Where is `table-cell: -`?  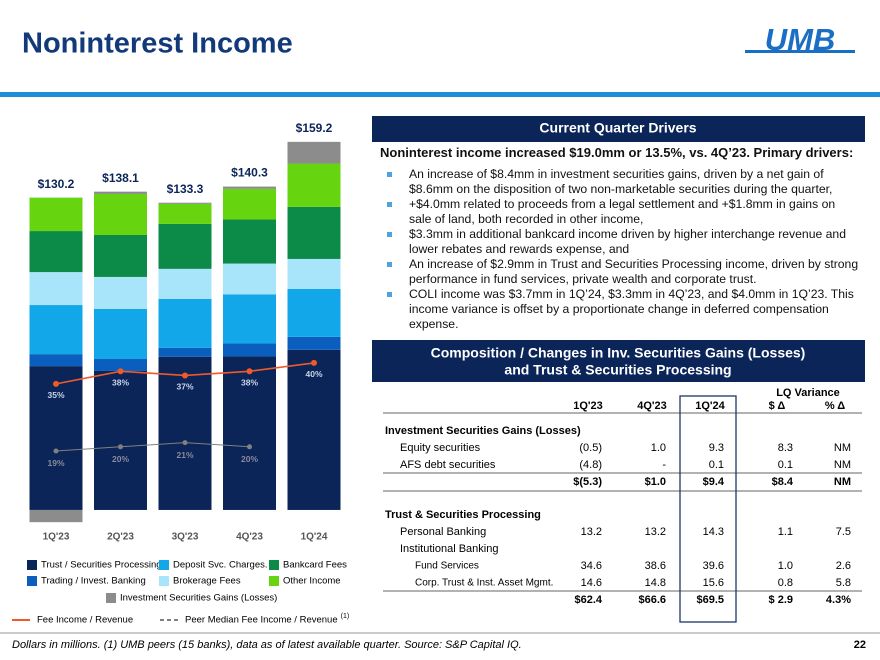 table-cell: - is located at coordinates (664, 465).